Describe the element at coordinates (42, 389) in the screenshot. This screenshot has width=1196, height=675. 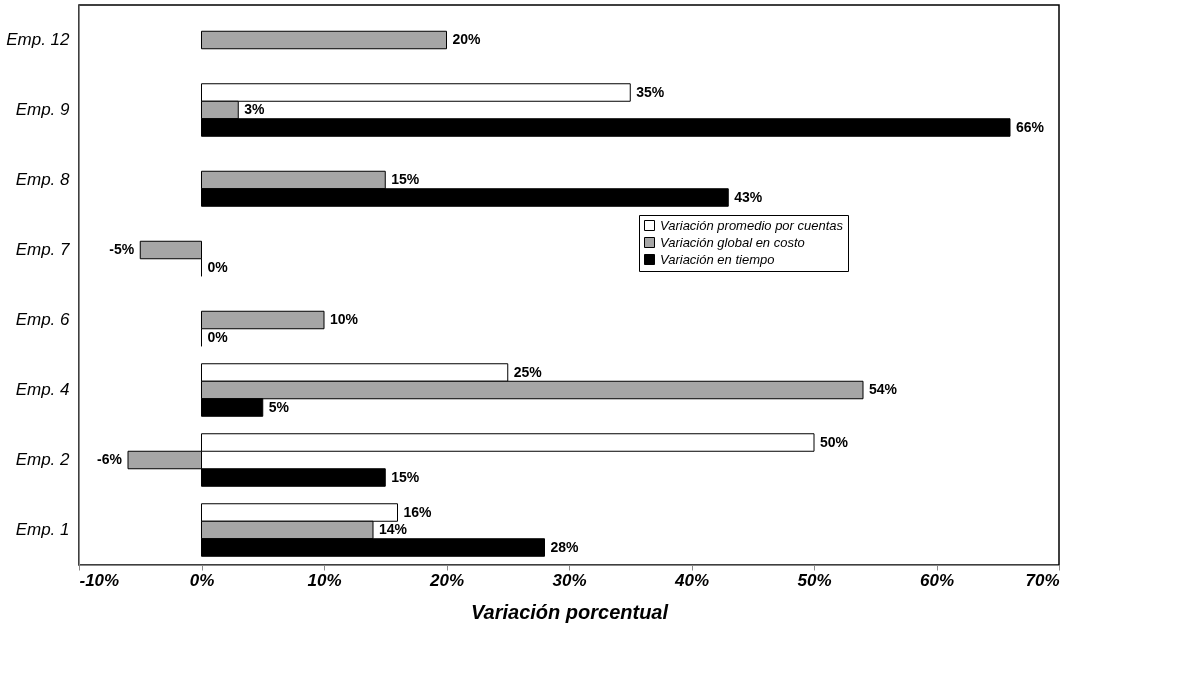
I see `y-tick-label: Emp. 4` at that location.